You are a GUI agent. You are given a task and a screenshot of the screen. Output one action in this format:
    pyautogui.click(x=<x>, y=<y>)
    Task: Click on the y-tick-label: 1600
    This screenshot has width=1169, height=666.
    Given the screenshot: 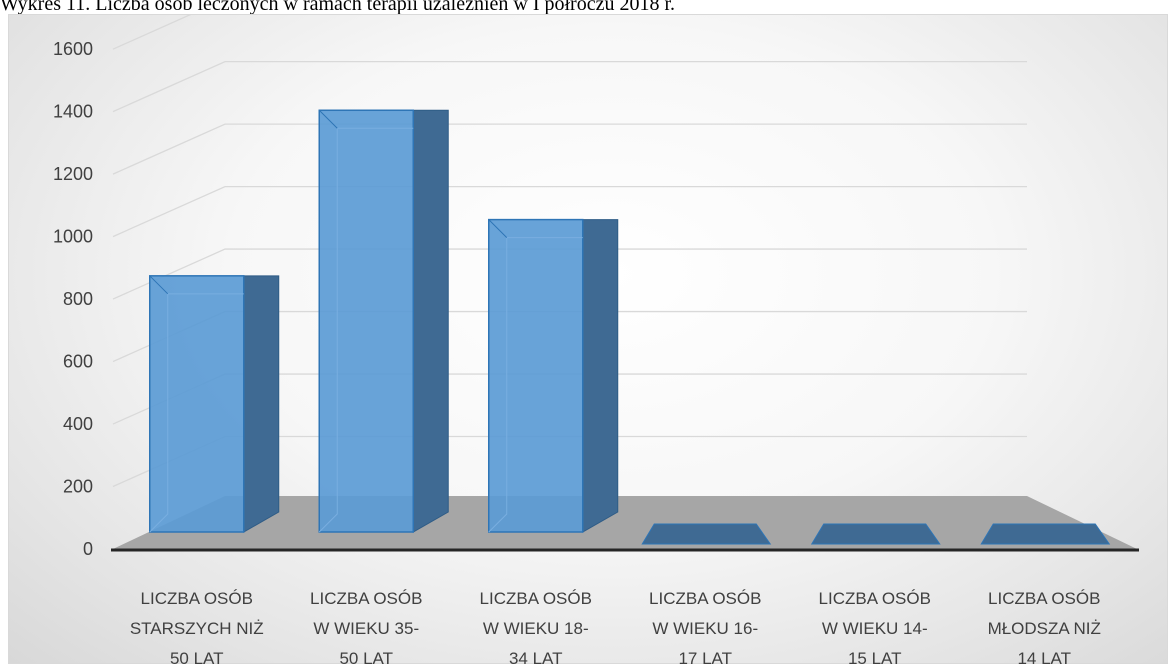 What is the action you would take?
    pyautogui.click(x=73, y=49)
    